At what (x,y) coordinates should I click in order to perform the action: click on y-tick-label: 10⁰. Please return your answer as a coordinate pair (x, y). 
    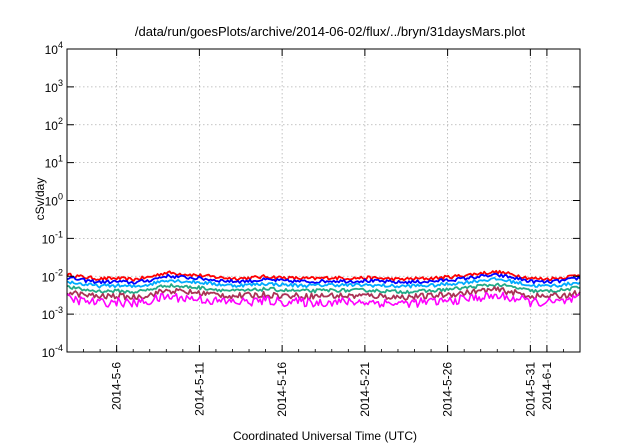
    Looking at the image, I should click on (54, 200).